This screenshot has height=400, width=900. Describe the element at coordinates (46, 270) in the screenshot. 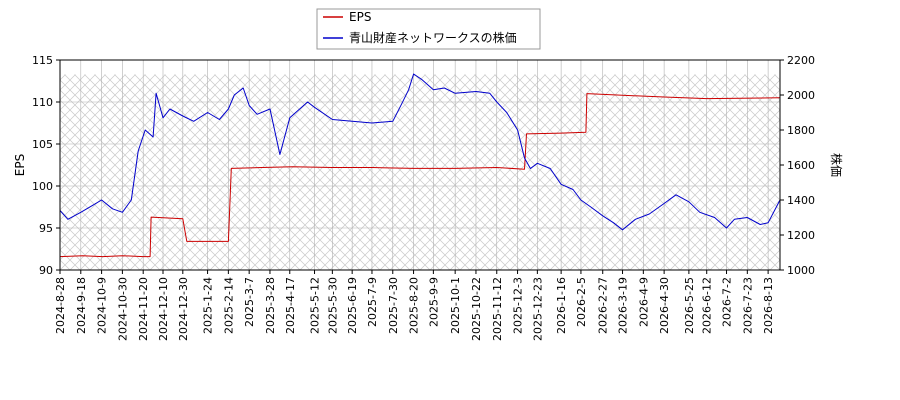

I see `left-y-tick-label: 90` at that location.